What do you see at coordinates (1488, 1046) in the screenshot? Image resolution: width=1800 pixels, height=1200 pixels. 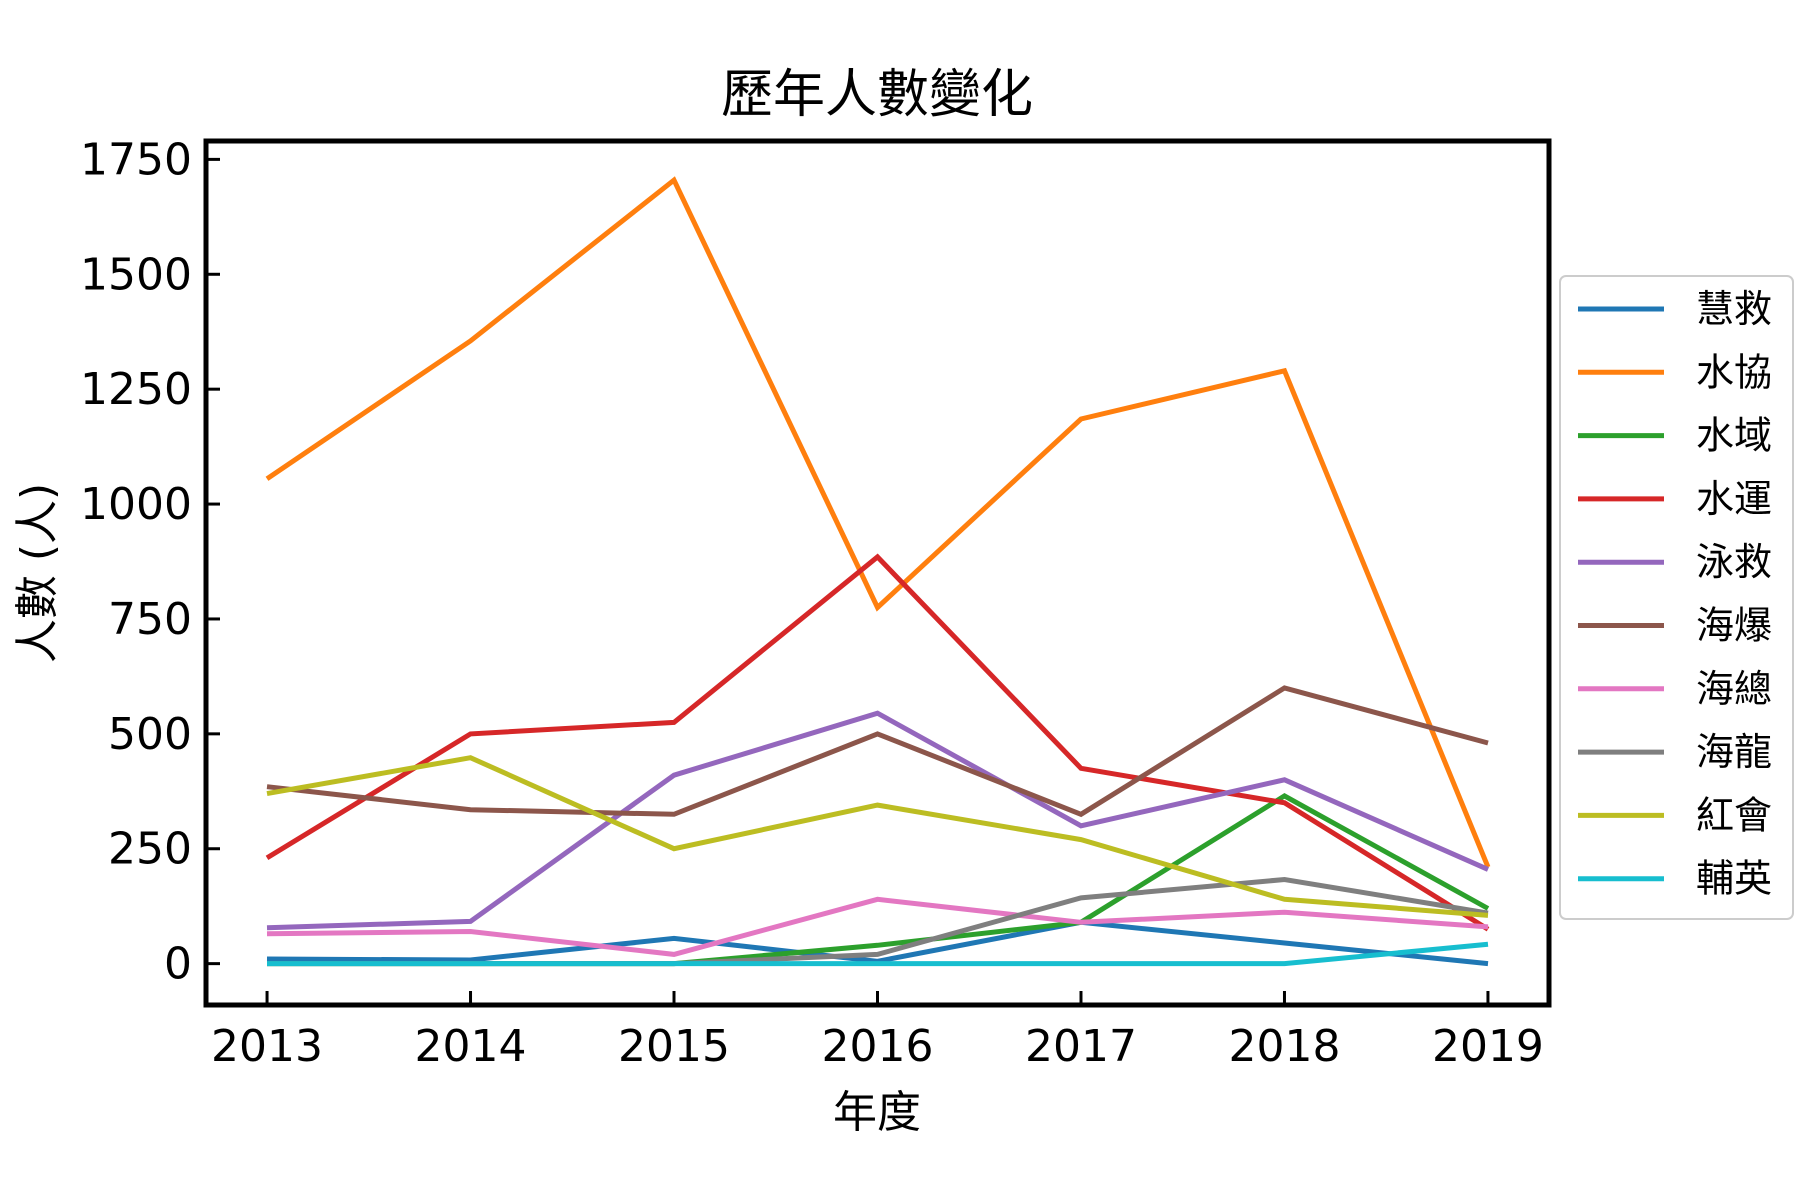 I see `x-tick-label: 2019` at bounding box center [1488, 1046].